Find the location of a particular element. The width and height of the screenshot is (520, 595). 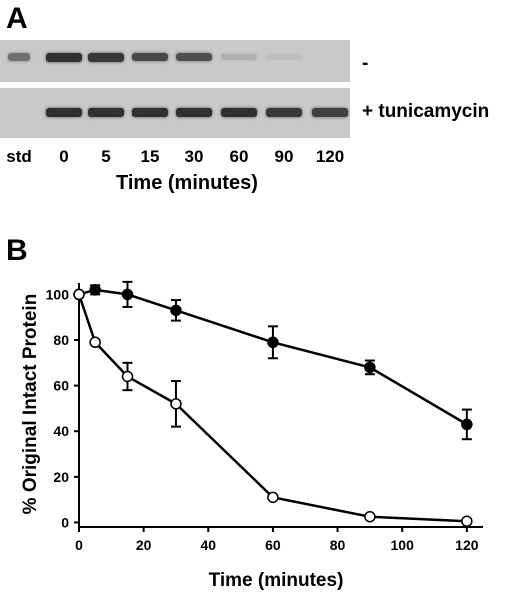

lane-label: 30 is located at coordinates (194, 156).